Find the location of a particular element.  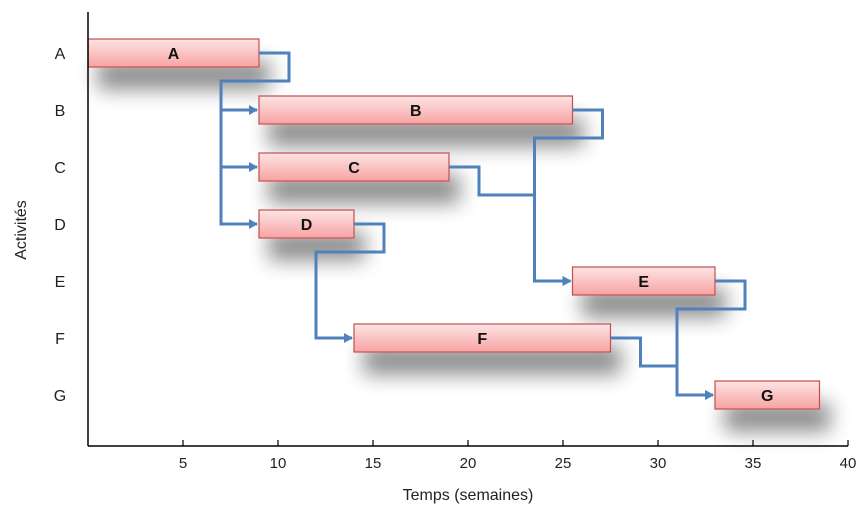

category-label-b: B is located at coordinates (60, 111).